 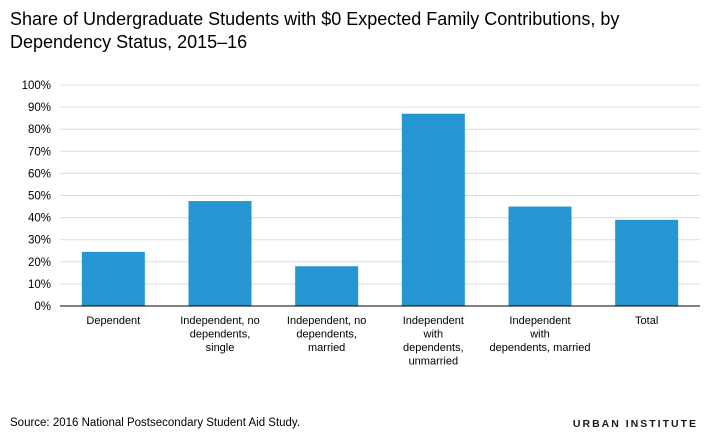 I want to click on x-tick-label: Independent, no dependents, single, so click(x=220, y=334).